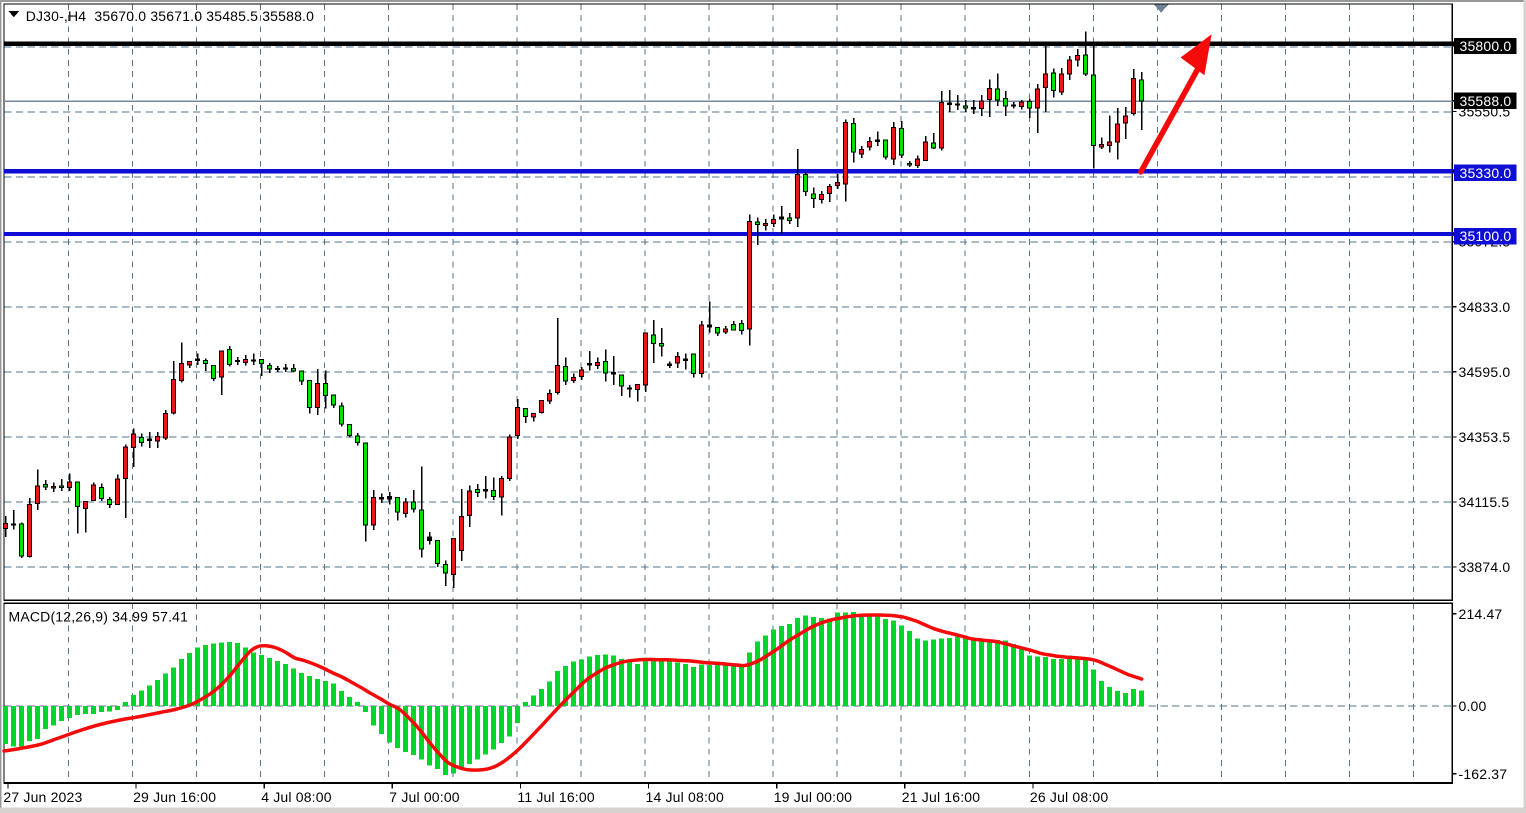  What do you see at coordinates (1485, 567) in the screenshot?
I see `svg-text: 33874.0` at bounding box center [1485, 567].